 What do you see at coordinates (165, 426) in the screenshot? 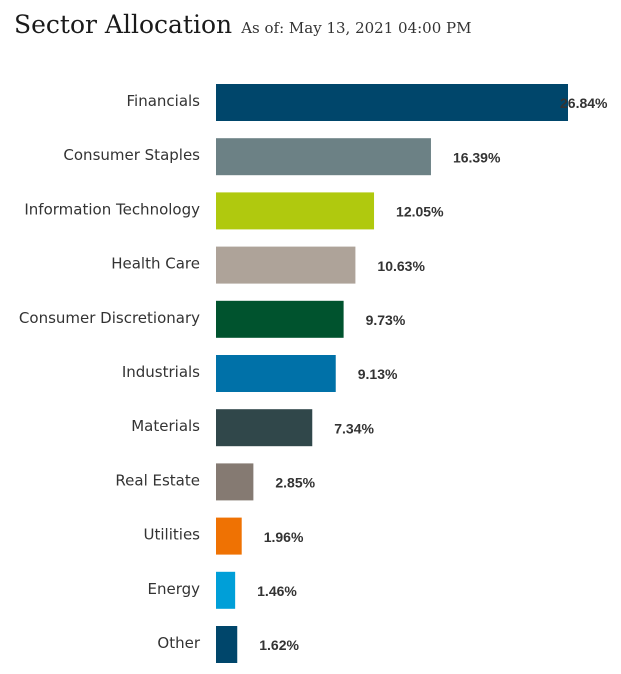
I see `category-label: Materials` at bounding box center [165, 426].